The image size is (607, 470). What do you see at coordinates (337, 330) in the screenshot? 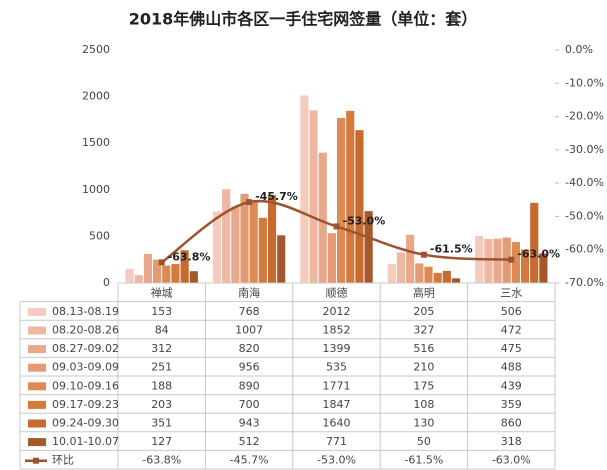
I see `table-cell: 1852` at bounding box center [337, 330].